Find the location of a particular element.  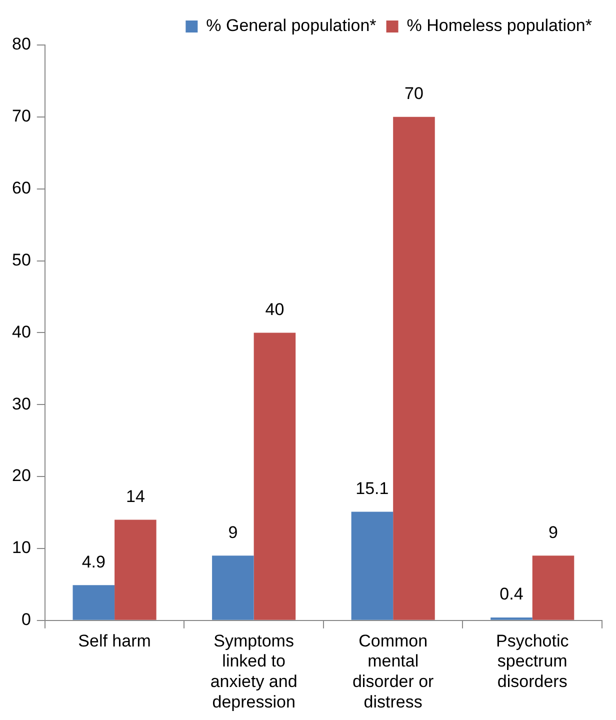

x-tick-label: Symptoms linked to anxiety and depression is located at coordinates (254, 671).